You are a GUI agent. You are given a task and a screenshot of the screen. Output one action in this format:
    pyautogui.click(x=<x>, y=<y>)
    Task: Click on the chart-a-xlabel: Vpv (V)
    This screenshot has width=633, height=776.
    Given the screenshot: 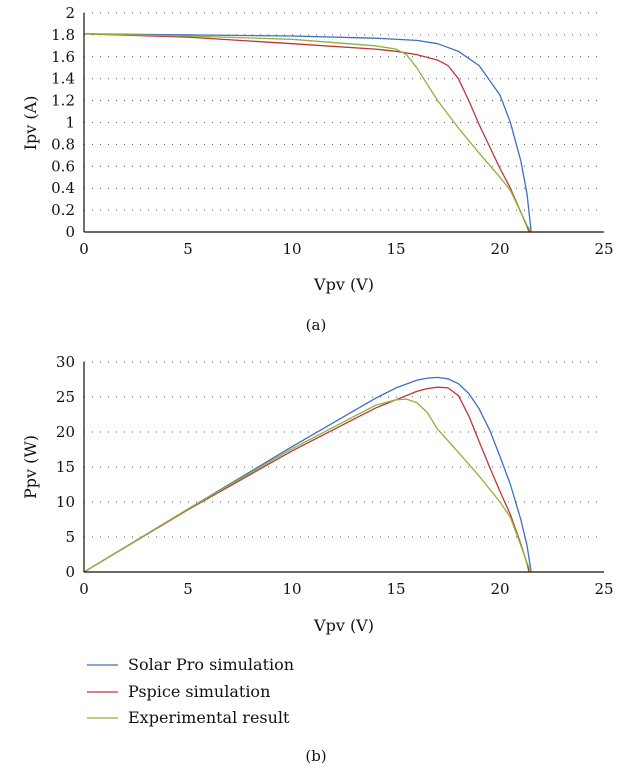 What is the action you would take?
    pyautogui.click(x=343, y=284)
    